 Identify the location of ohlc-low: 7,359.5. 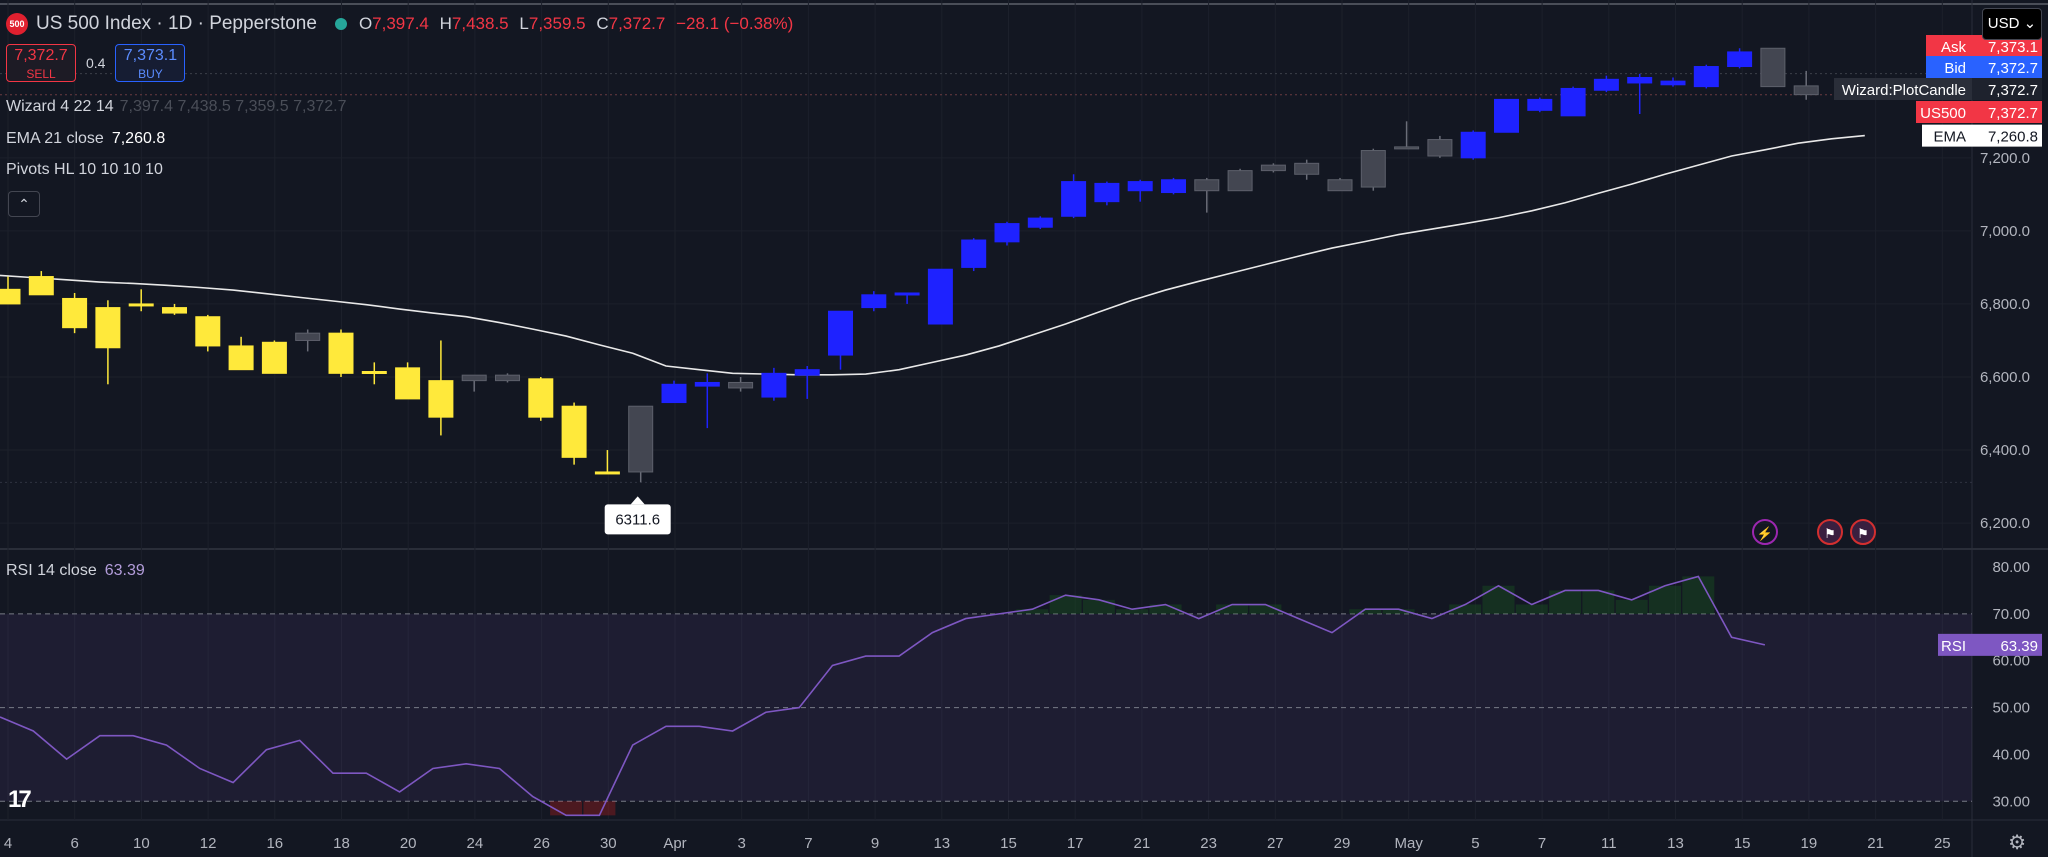
(557, 23).